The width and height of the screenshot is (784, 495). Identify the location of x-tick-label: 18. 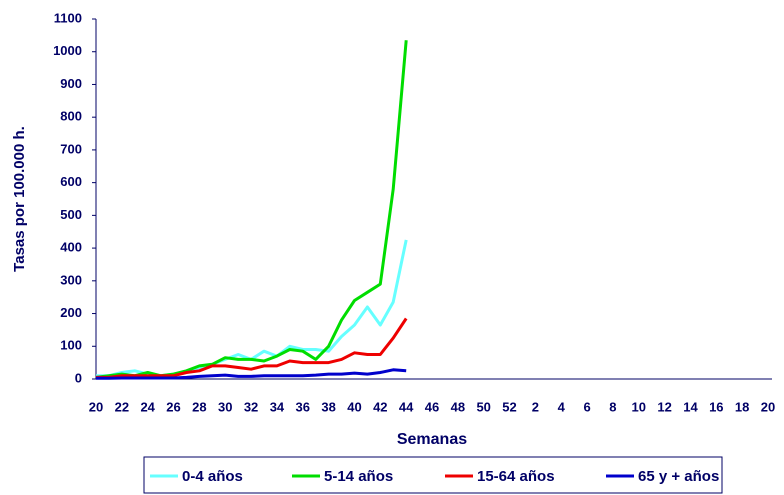
(742, 406).